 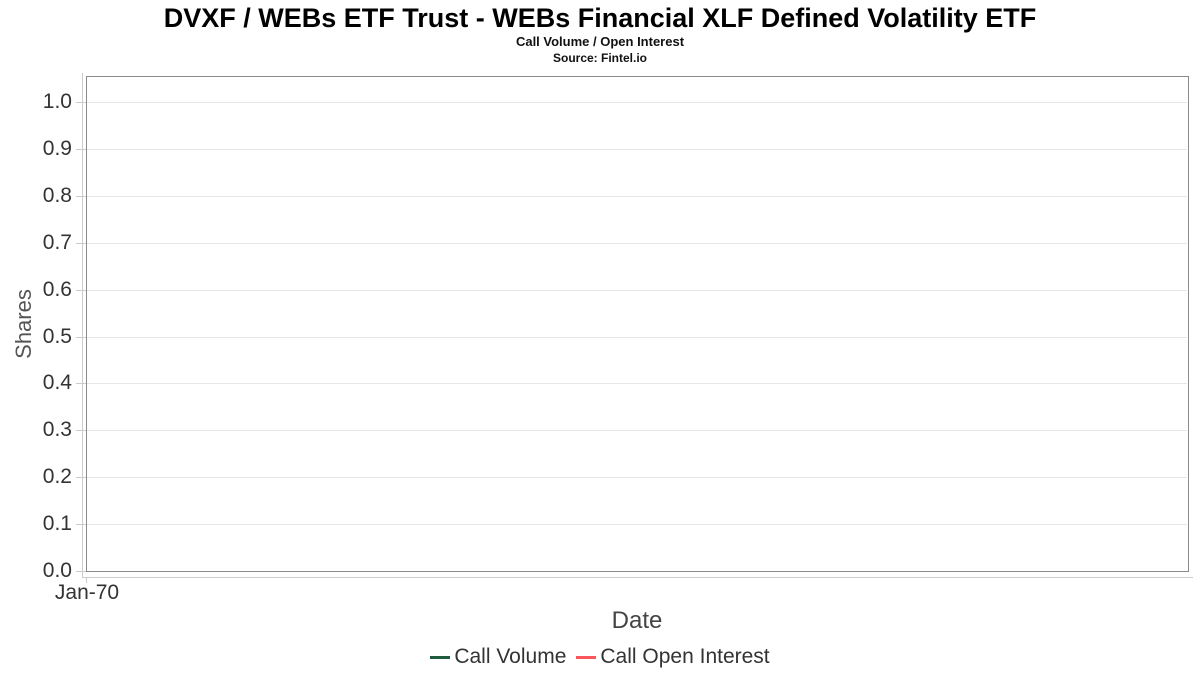 What do you see at coordinates (599, 58) in the screenshot?
I see `chart-source: Source: Fintel.io` at bounding box center [599, 58].